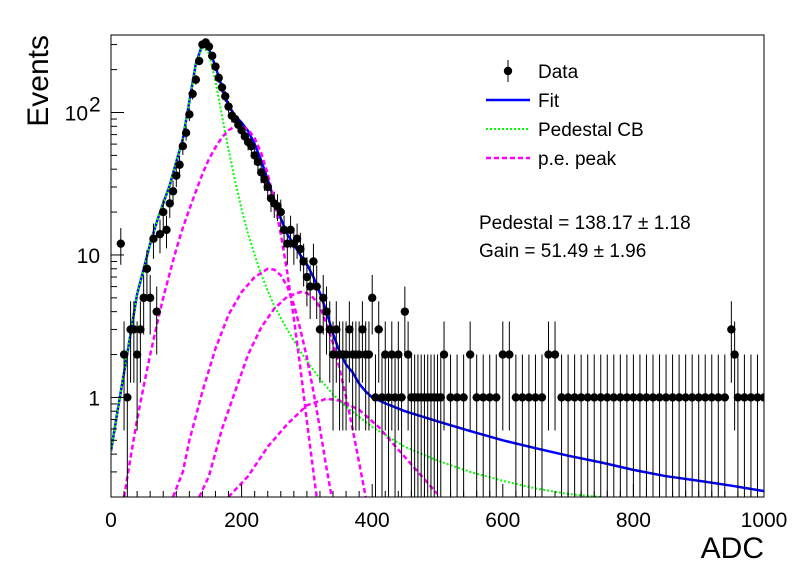 This screenshot has height=572, width=796. What do you see at coordinates (502, 520) in the screenshot?
I see `x-tick-label: 600` at bounding box center [502, 520].